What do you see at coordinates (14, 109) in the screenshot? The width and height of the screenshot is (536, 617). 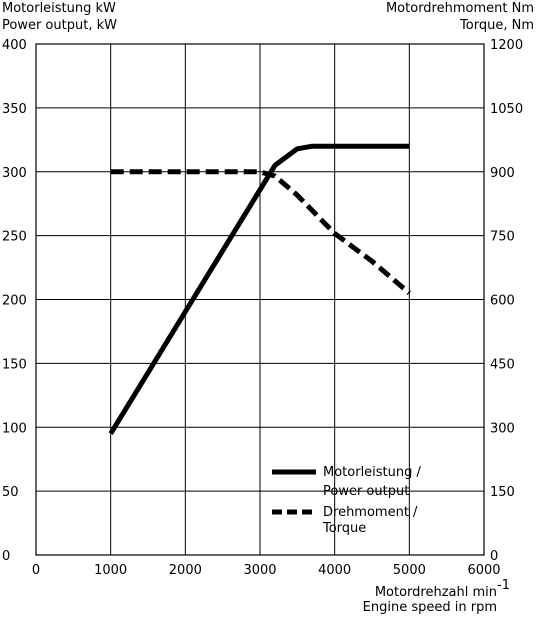 I see `y-left-tick-label: 350` at bounding box center [14, 109].